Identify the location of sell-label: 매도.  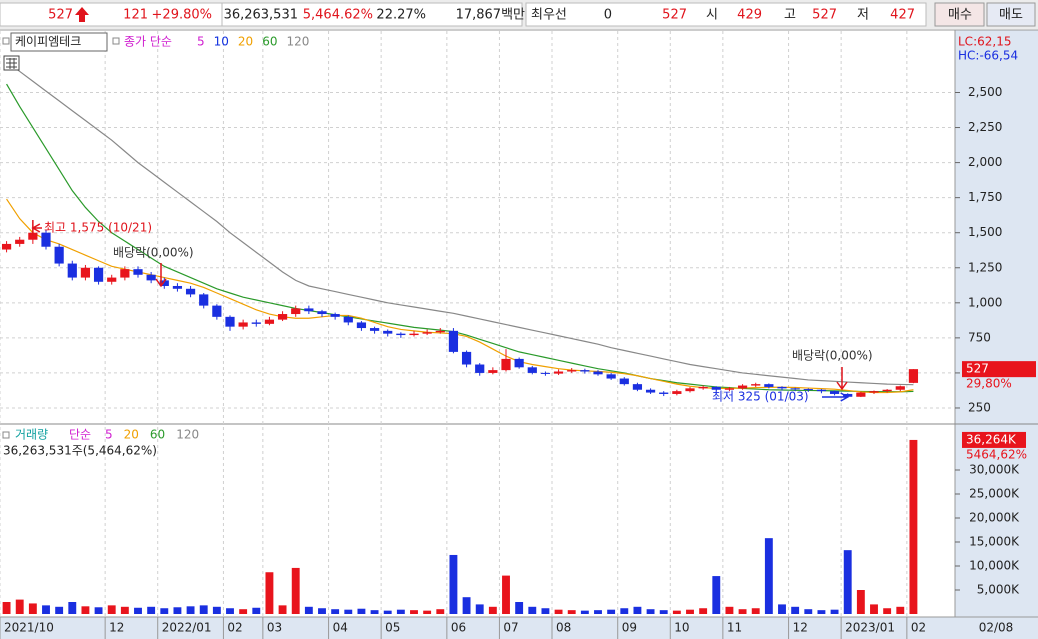
(1011, 15).